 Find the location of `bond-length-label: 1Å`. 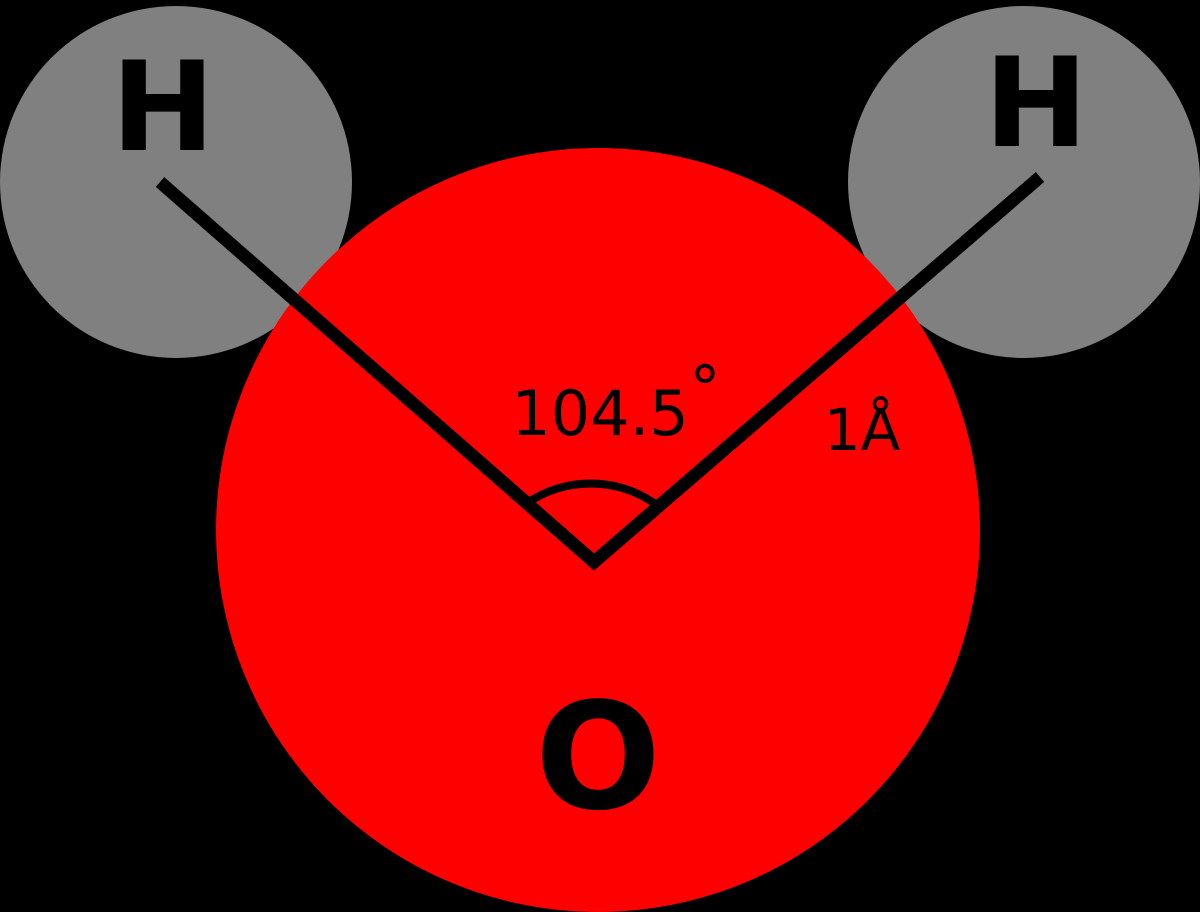

bond-length-label: 1Å is located at coordinates (862, 429).